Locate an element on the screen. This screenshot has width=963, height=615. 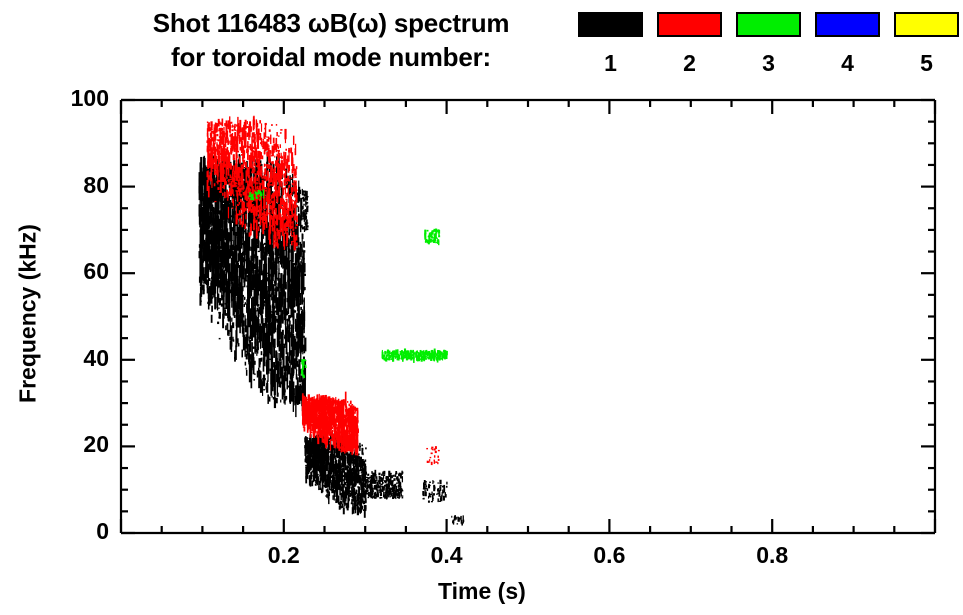
legend-item: 3 is located at coordinates (768, 43).